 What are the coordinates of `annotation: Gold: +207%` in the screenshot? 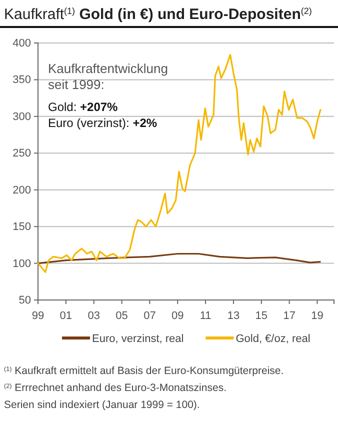 It's located at (83, 107).